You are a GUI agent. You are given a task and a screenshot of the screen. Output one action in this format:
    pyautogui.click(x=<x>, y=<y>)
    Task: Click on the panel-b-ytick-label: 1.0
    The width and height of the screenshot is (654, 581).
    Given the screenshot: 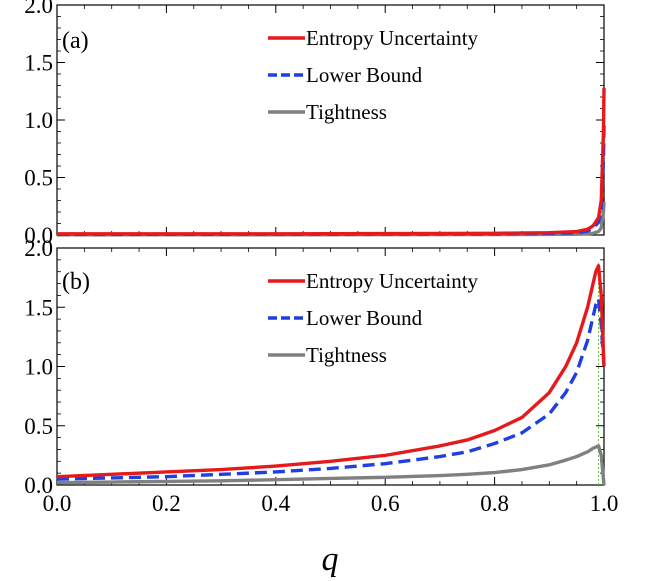 What is the action you would take?
    pyautogui.click(x=38, y=367)
    